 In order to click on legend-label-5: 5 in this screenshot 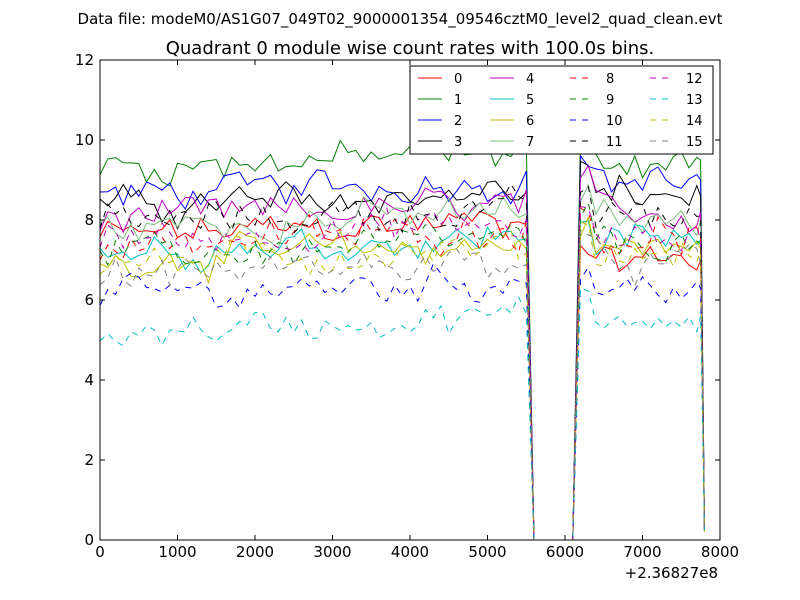, I will do `click(530, 100)`.